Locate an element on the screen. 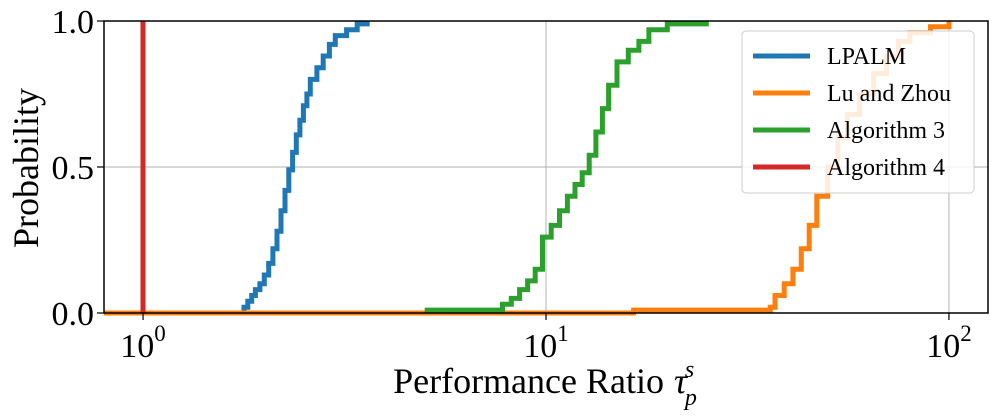 This screenshot has width=997, height=419. legend-label-algorithm-4: Algorithm 4 is located at coordinates (886, 168).